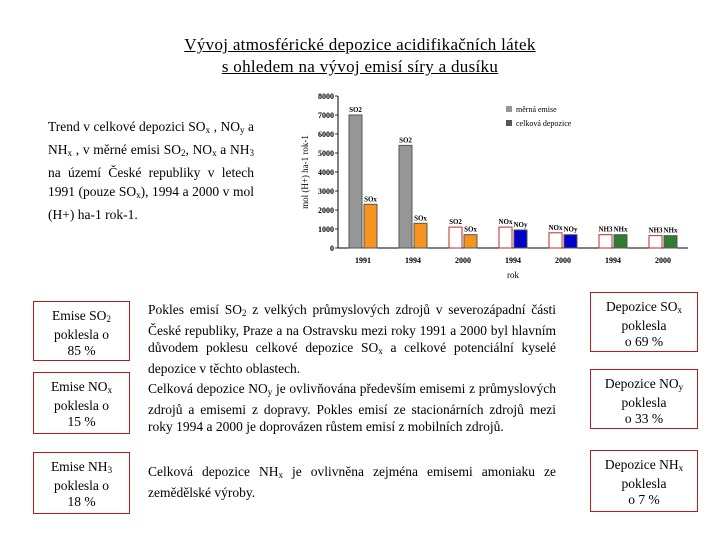 This screenshot has width=720, height=540. What do you see at coordinates (126, 149) in the screenshot?
I see `trend-text: , v měrné emisi SO` at bounding box center [126, 149].